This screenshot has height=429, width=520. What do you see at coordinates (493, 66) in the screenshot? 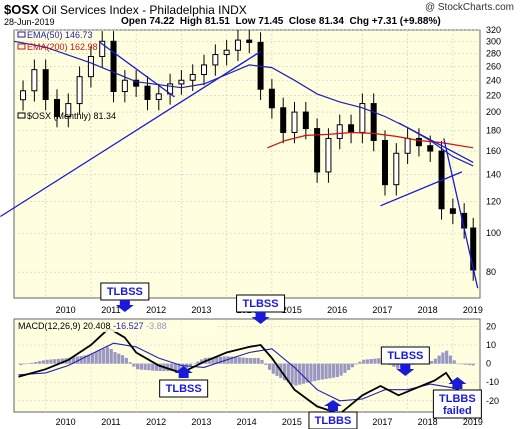
I see `price-y-tick-label: 260` at bounding box center [493, 66].